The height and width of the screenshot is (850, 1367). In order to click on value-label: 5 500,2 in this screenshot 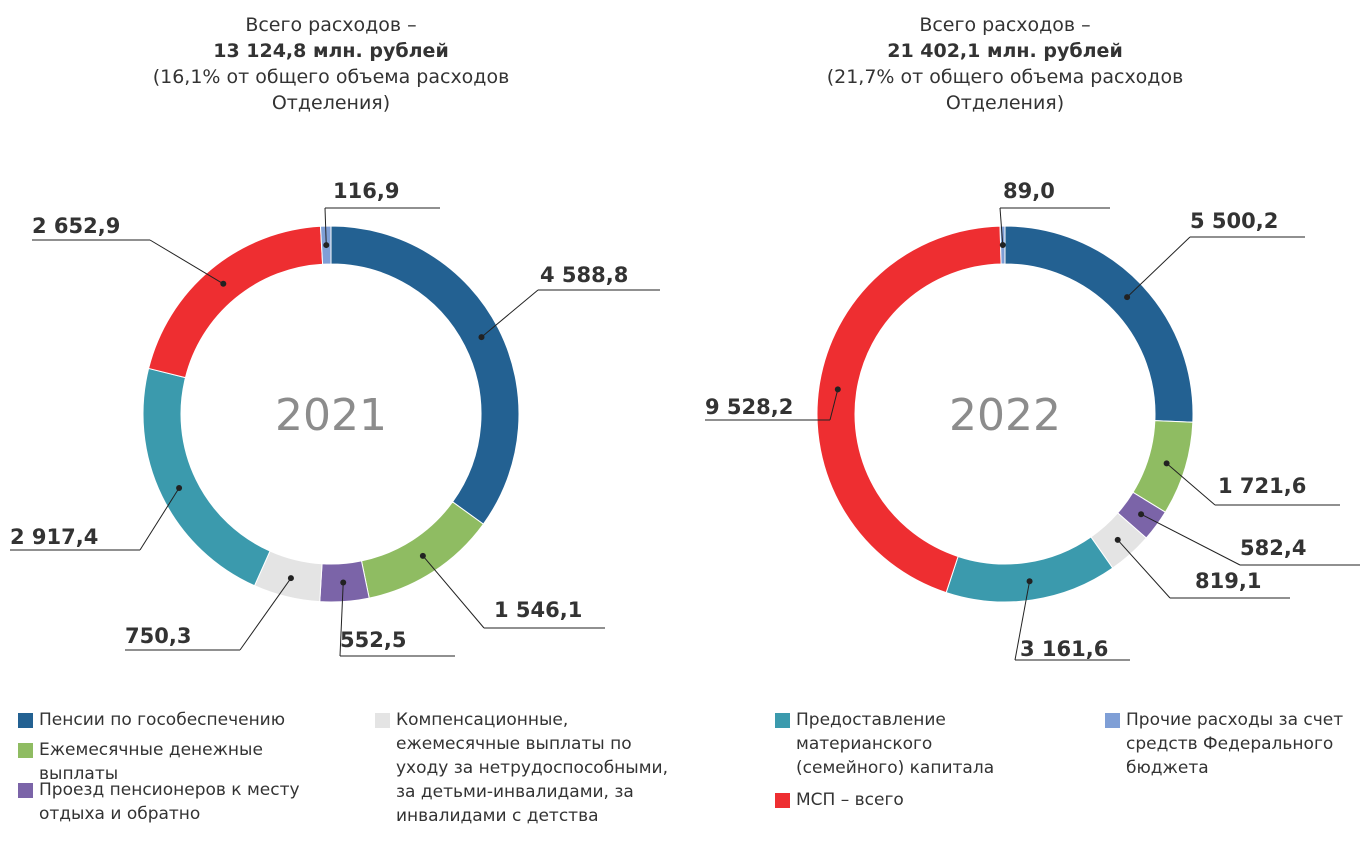, I will do `click(1234, 221)`.